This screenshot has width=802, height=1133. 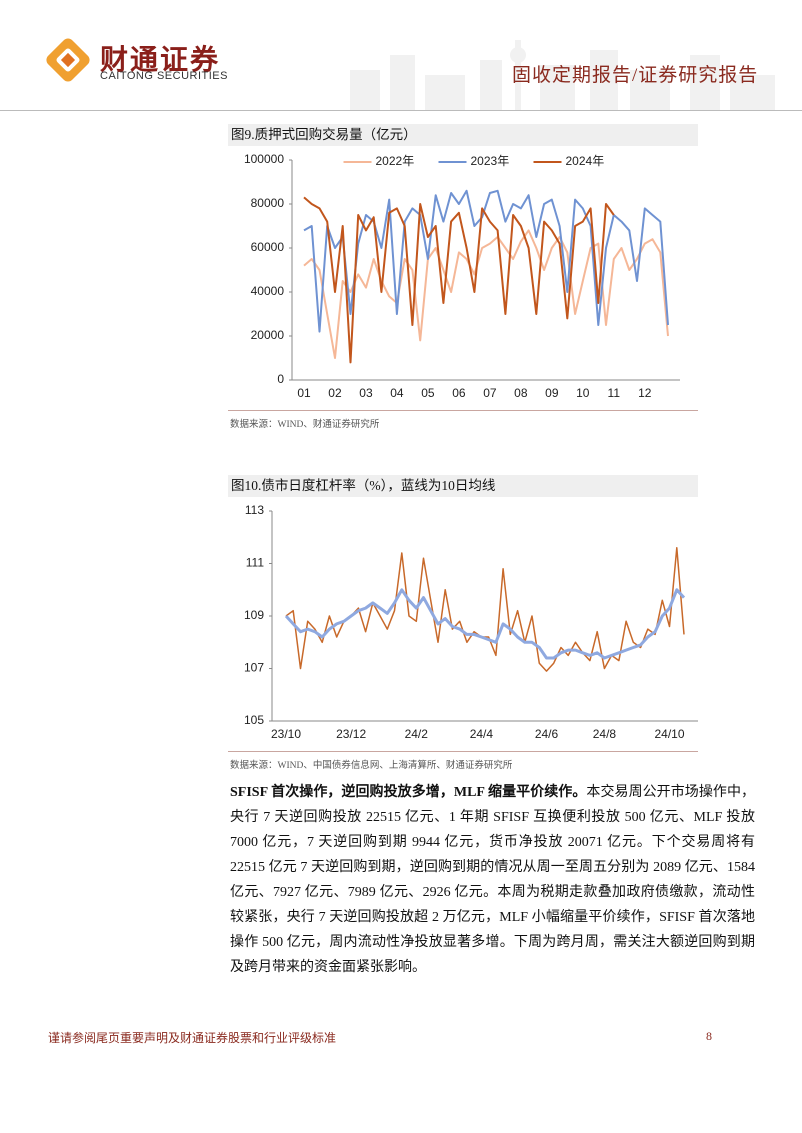 I want to click on y-tick-label: 20000, so click(x=268, y=335).